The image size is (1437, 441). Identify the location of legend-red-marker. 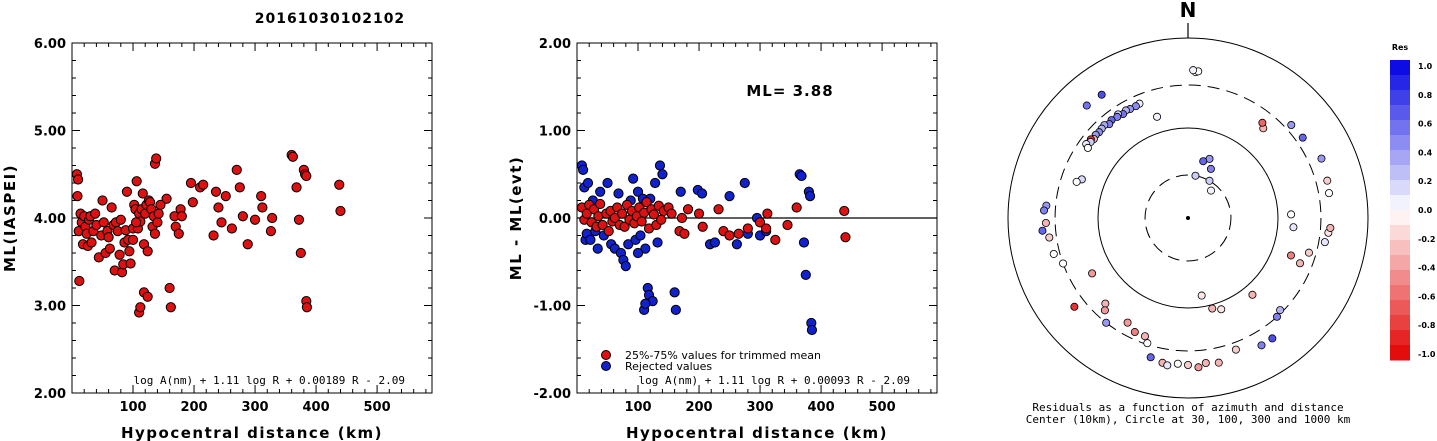
(606, 355).